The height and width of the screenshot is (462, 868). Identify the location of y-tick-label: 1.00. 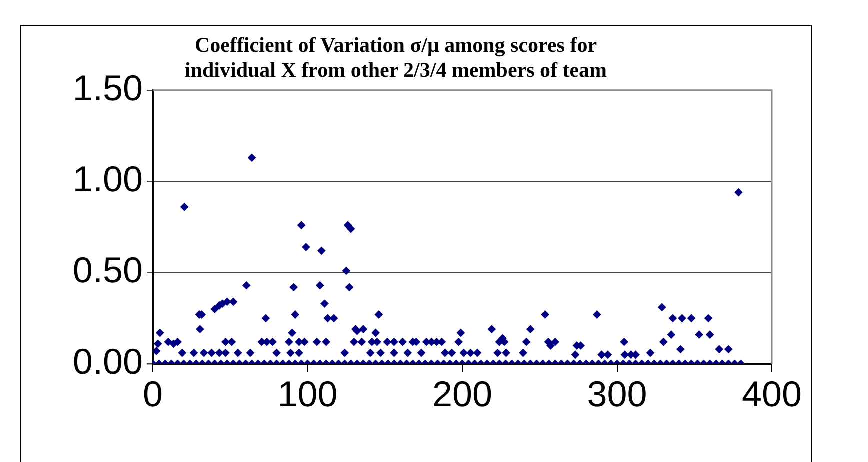
(107, 179).